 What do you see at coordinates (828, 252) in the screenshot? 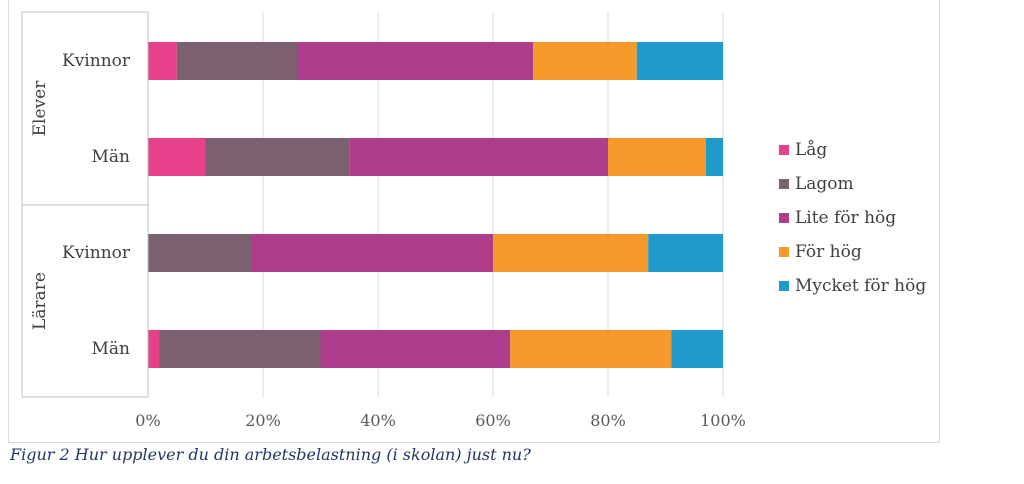
I see `legend-label: För hög` at bounding box center [828, 252].